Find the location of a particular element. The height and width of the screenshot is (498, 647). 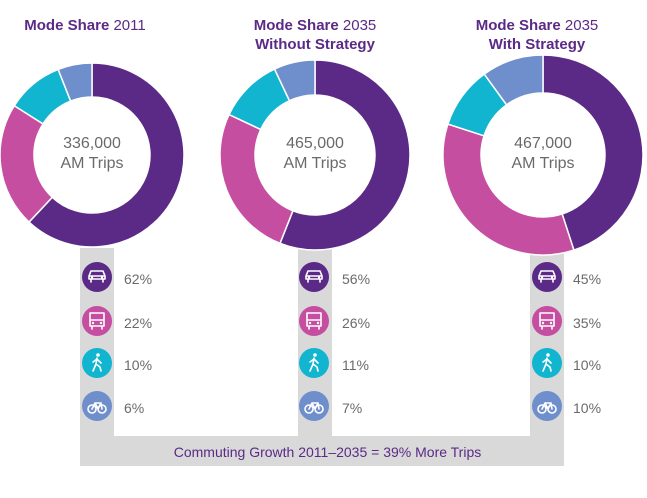

pct-2035-with-car: 45% is located at coordinates (587, 279).